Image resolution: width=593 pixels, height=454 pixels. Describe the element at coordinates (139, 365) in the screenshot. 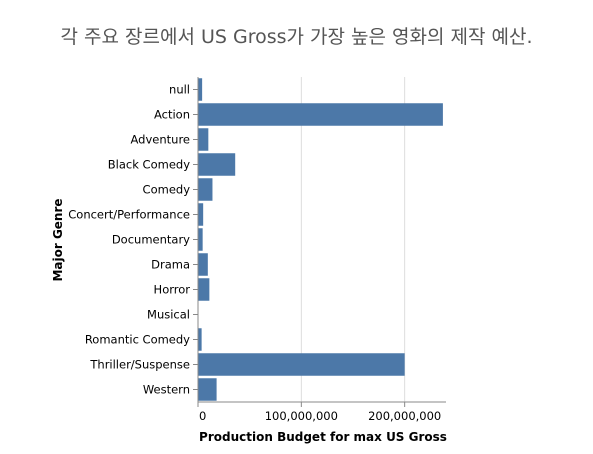

I see `y-tick-label: Thriller/Suspense` at that location.